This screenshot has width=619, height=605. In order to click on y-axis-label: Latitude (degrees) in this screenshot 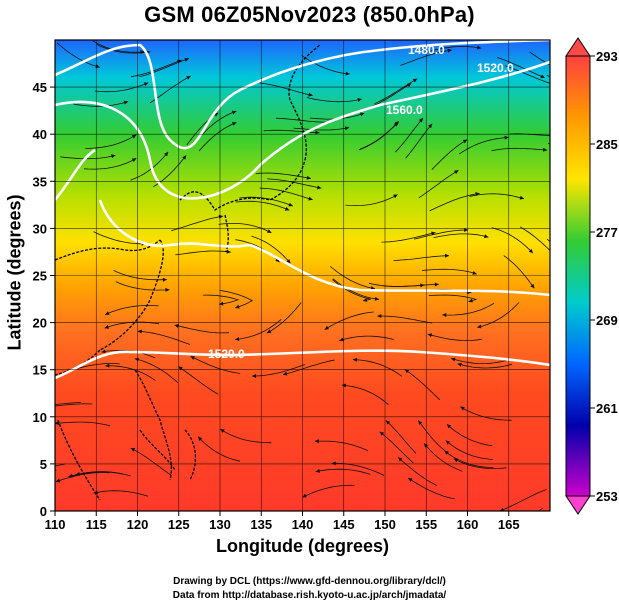, I will do `click(14, 272)`.